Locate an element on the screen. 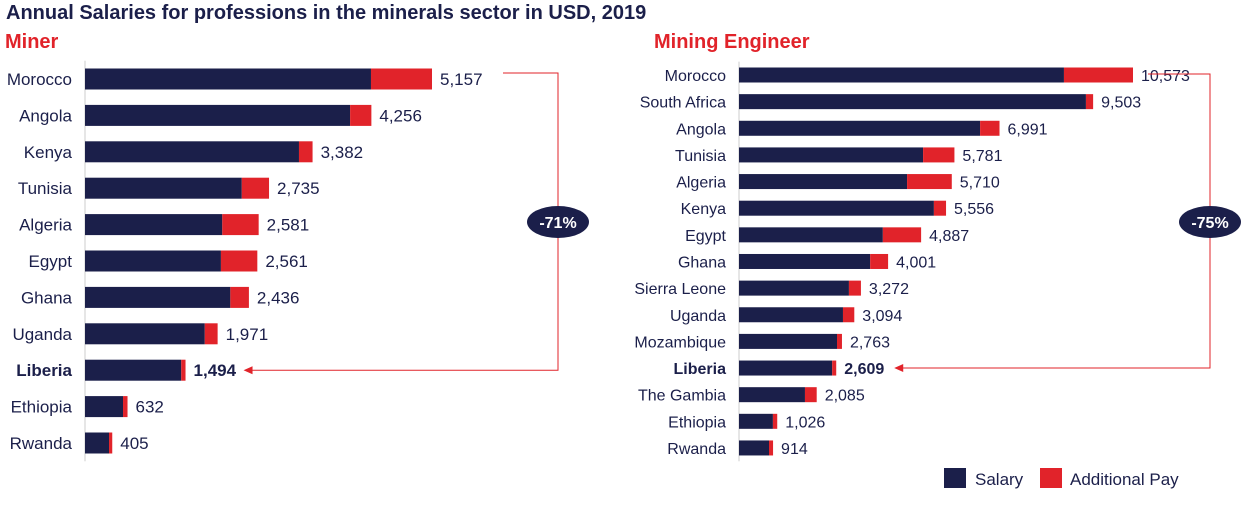  total-label: 1,026 is located at coordinates (805, 422).